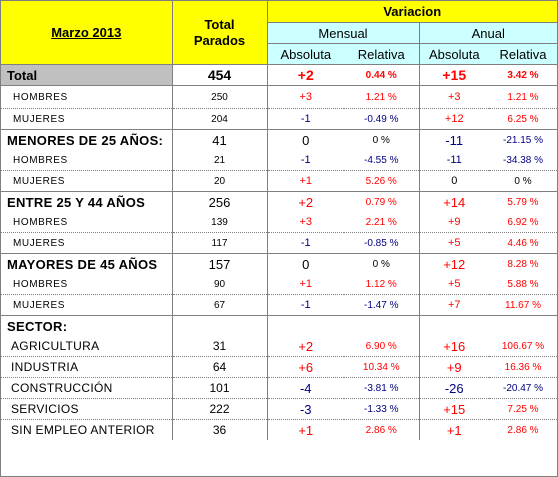 This screenshot has height=477, width=558. I want to click on mensual-absoluta-value: +6, so click(305, 367).